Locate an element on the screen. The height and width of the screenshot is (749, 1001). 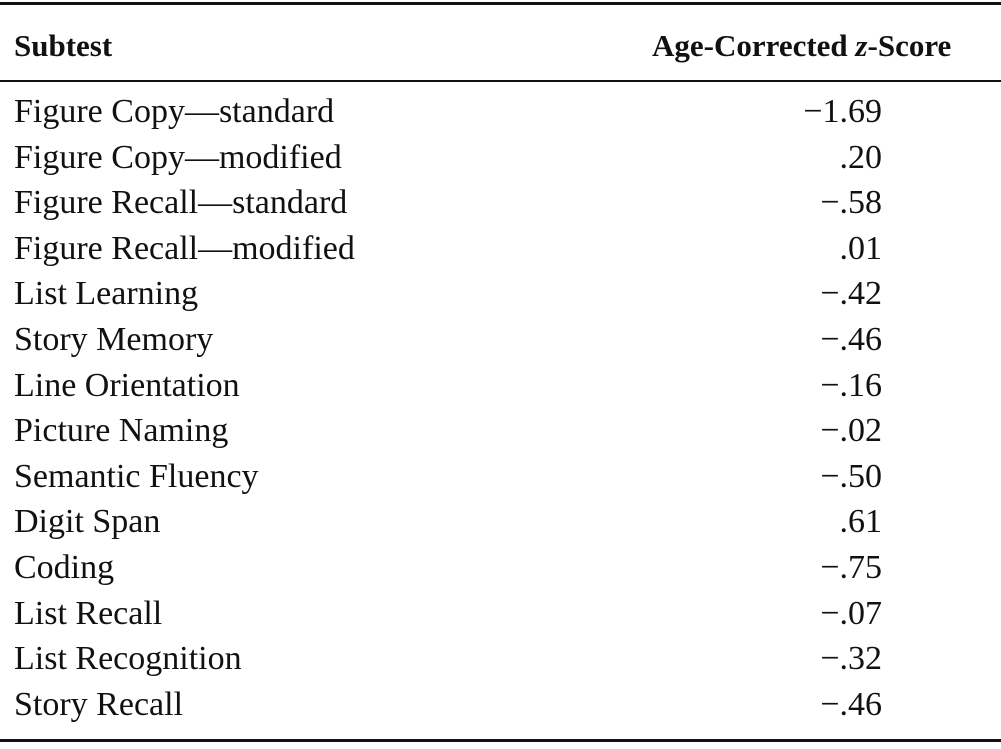
z-score: −1.69 is located at coordinates (842, 111).